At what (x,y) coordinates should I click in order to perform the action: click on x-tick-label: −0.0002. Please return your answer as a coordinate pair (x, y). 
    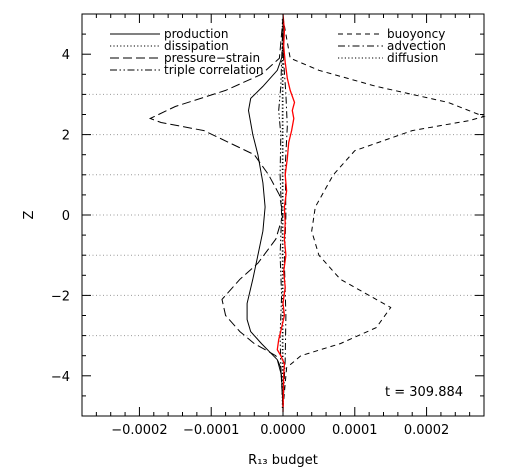
    Looking at the image, I should click on (139, 430).